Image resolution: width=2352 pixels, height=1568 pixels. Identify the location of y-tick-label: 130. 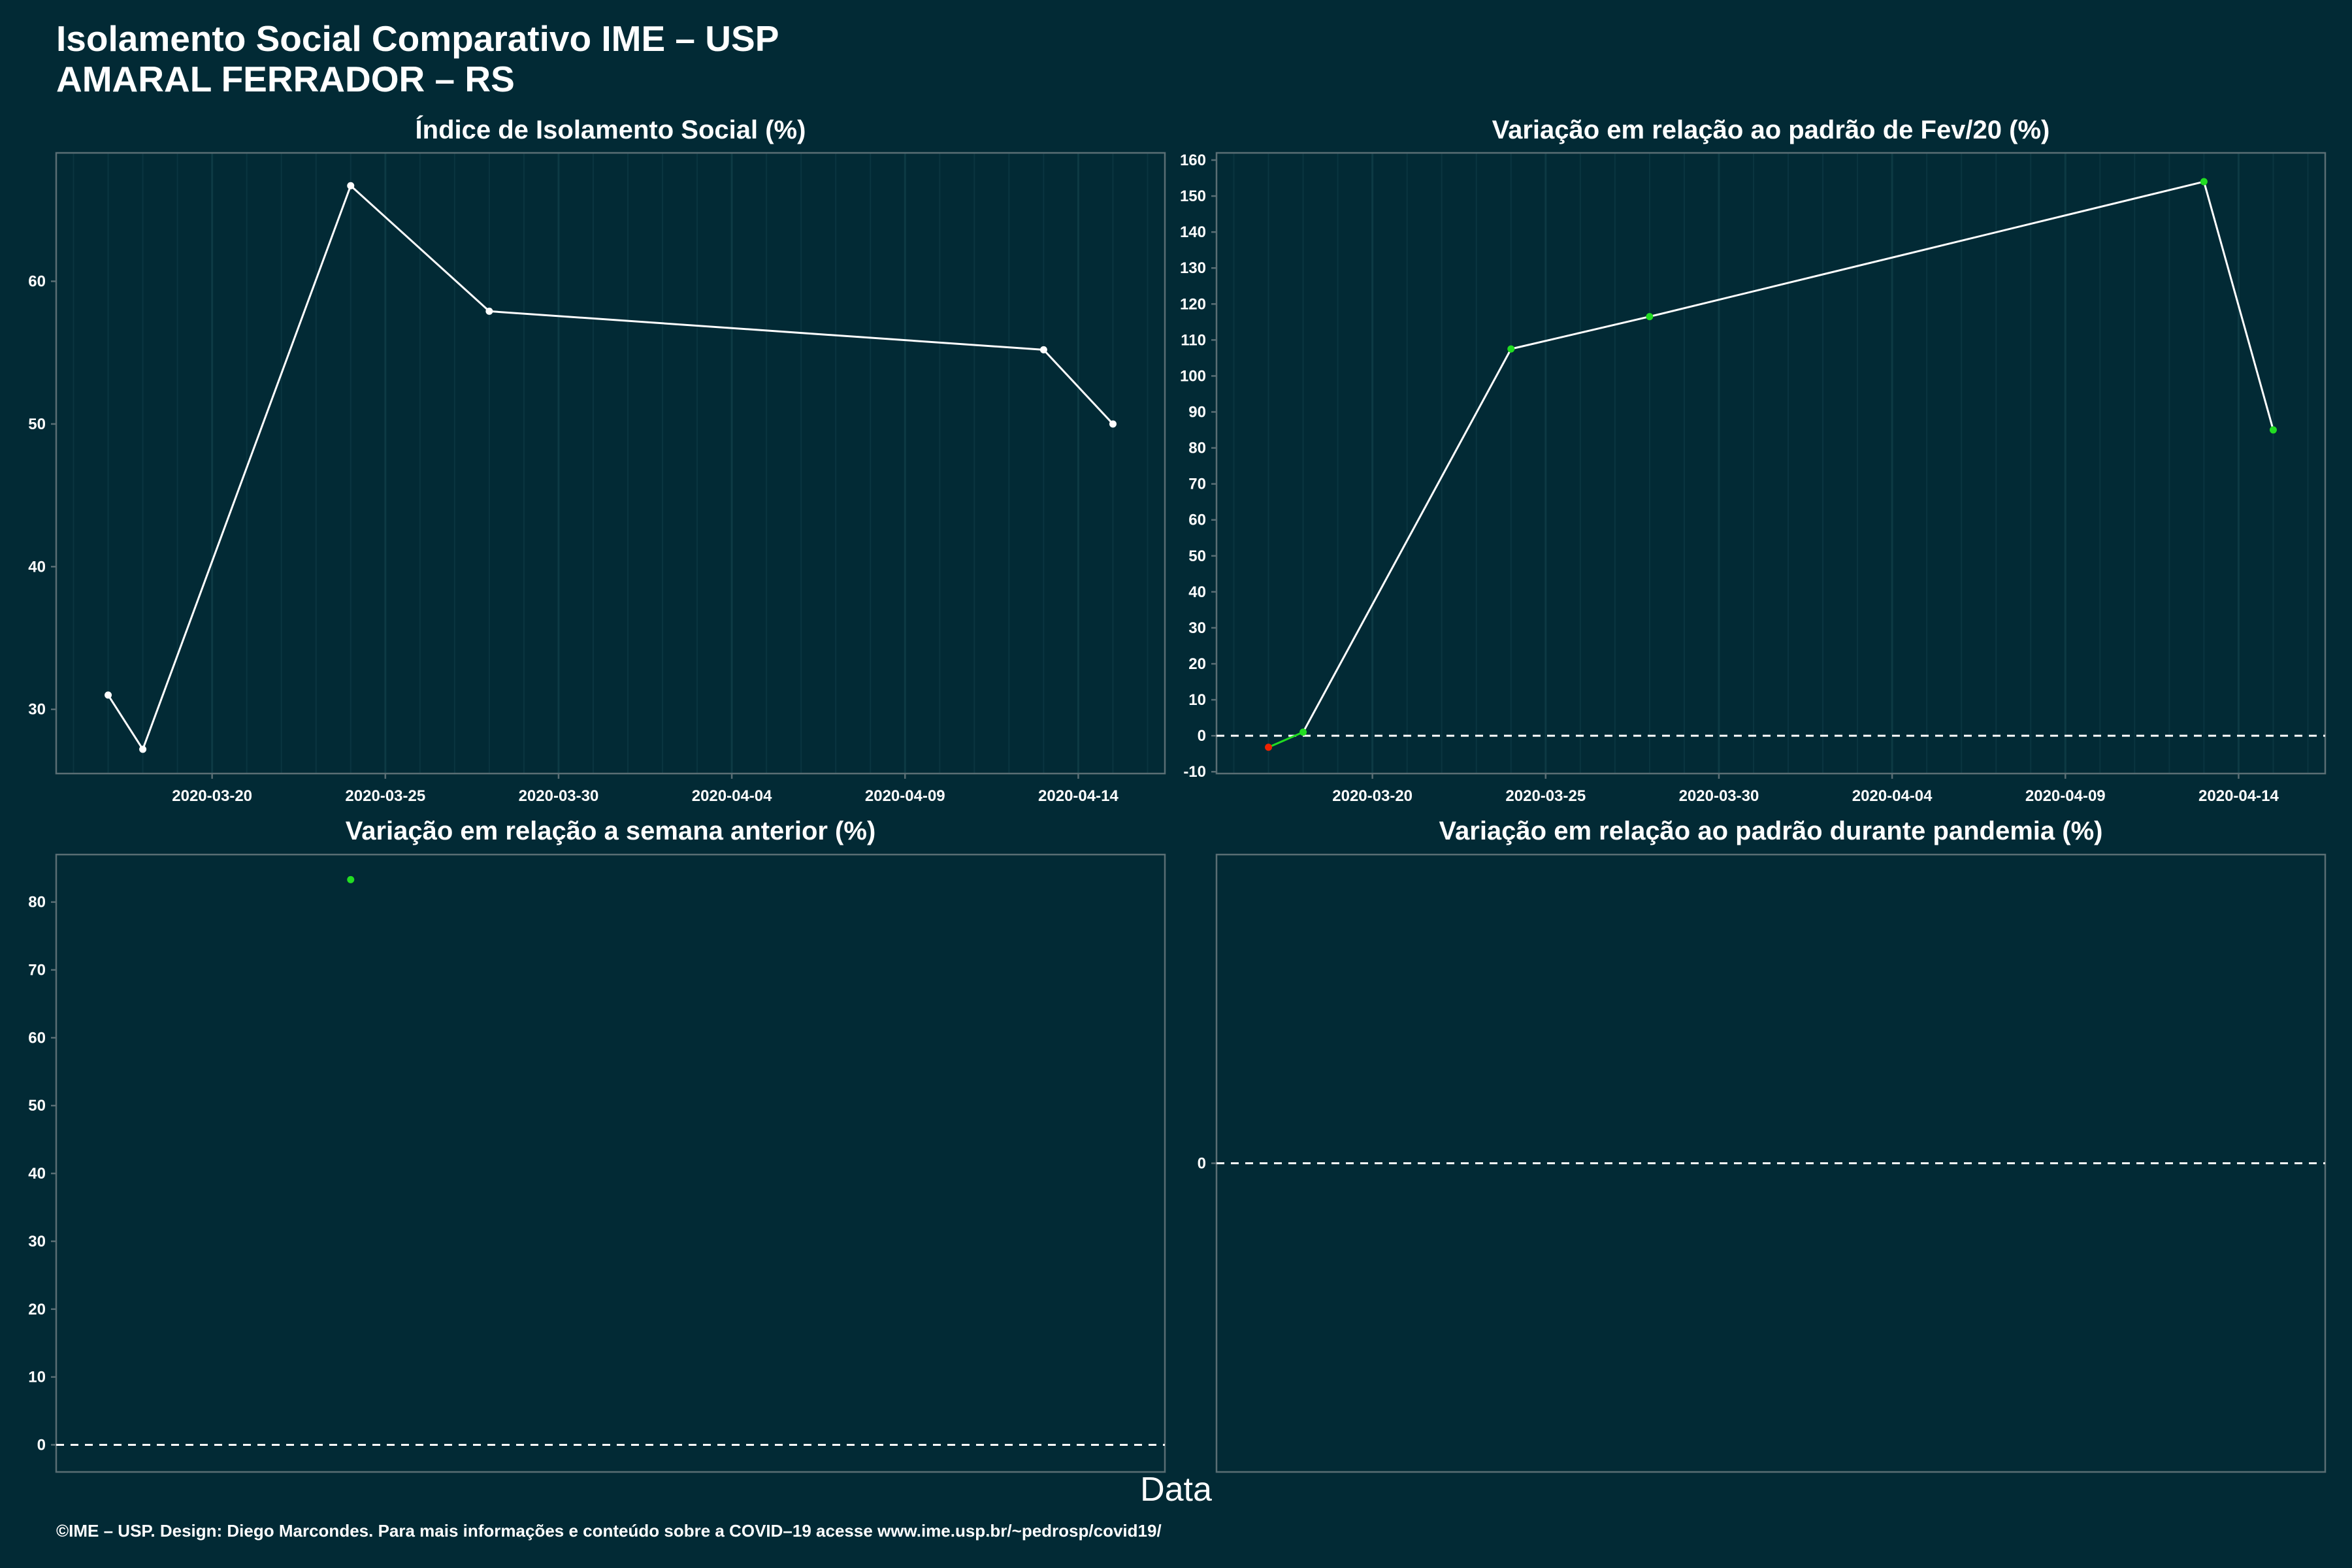
(1193, 268).